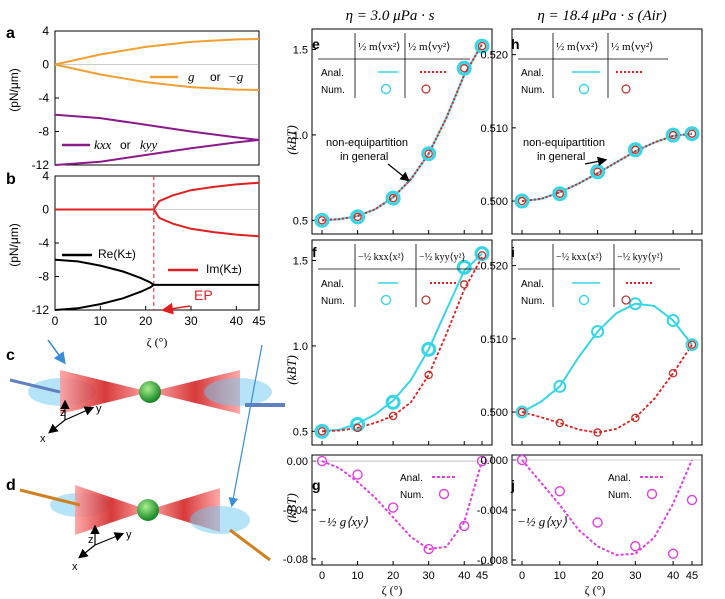  What do you see at coordinates (236, 76) in the screenshot?
I see `legend-label-minus-g: −g` at bounding box center [236, 76].